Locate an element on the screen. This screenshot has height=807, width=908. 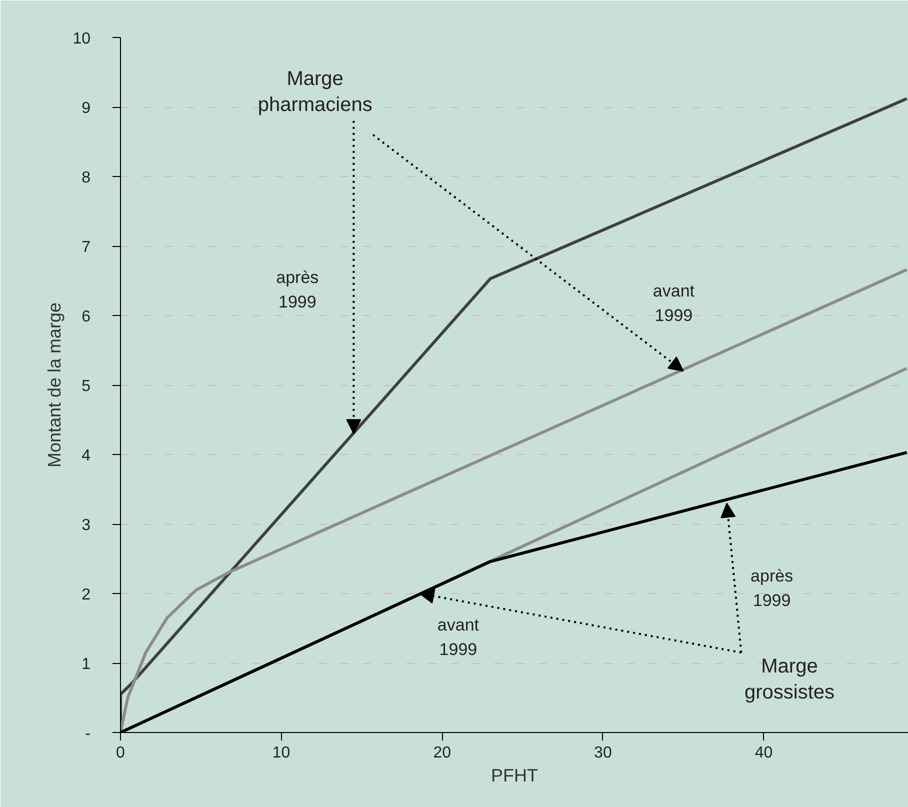
x-tick-label: 0 is located at coordinates (121, 753).